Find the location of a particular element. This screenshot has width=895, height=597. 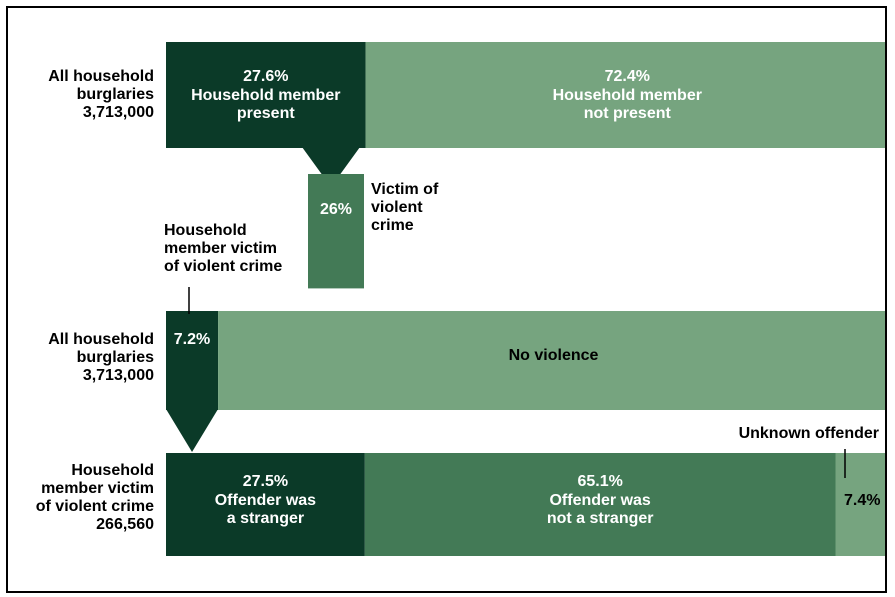

segment-label-victim: crime is located at coordinates (392, 225).